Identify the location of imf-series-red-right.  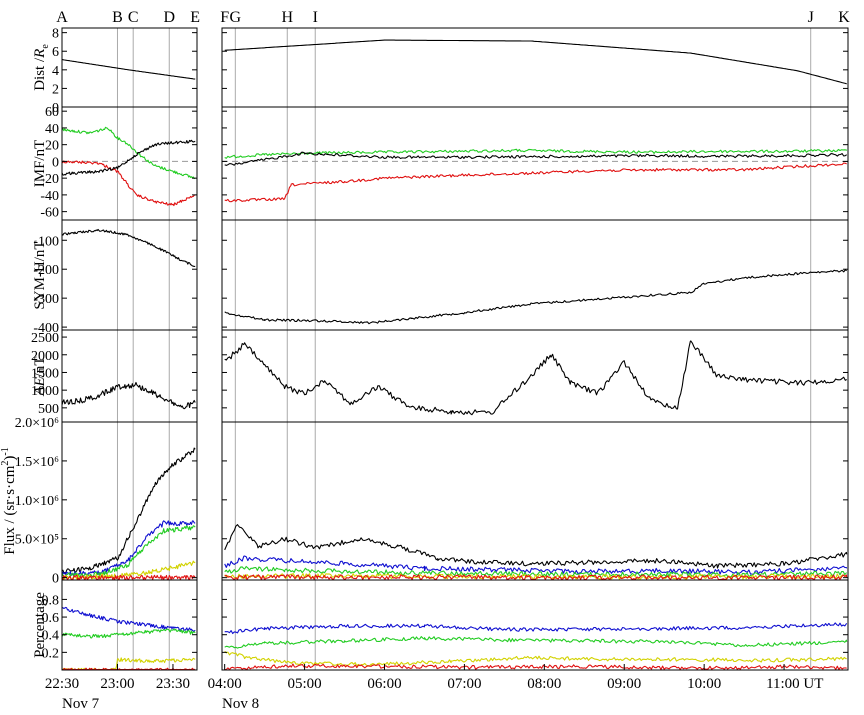
(535, 182).